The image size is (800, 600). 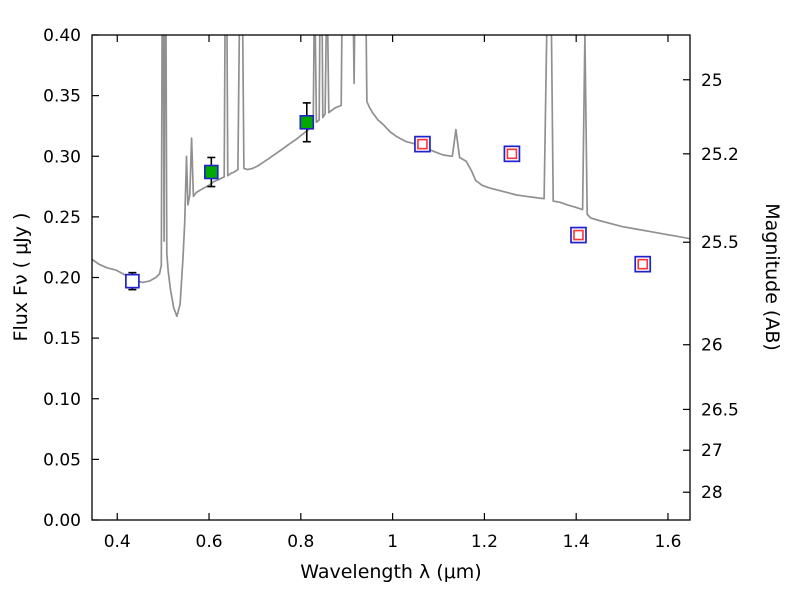 I want to click on y-tick-label-right: 26.5, so click(x=720, y=410).